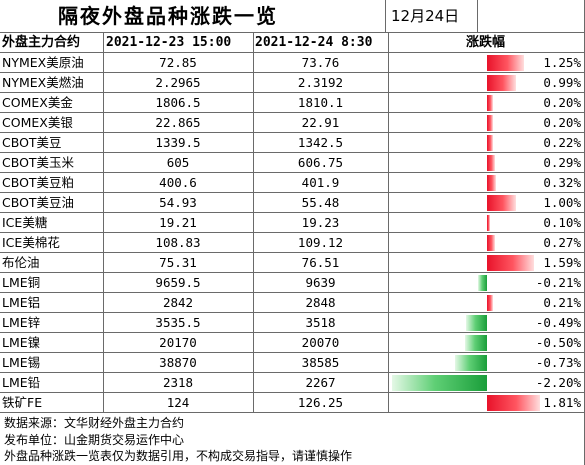 The height and width of the screenshot is (465, 585). Describe the element at coordinates (37, 122) in the screenshot. I see `contract-name: COMEX美银` at that location.